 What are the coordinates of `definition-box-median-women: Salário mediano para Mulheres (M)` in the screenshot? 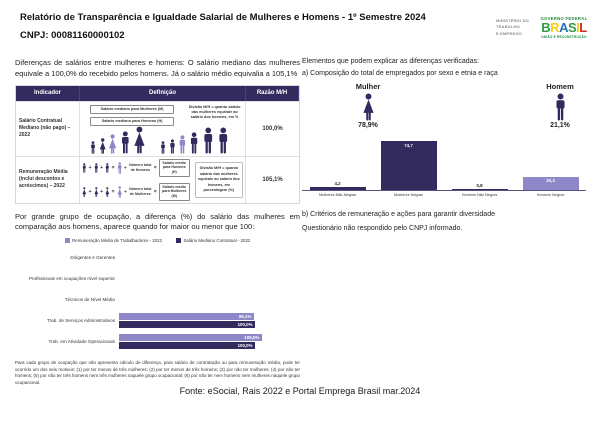 It's located at (132, 109).